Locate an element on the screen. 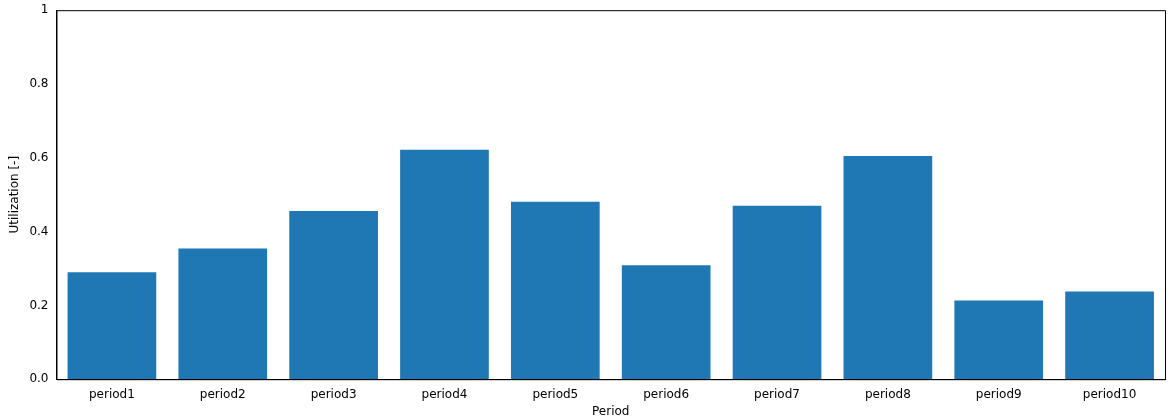 This screenshot has height=419, width=1173. x-tick-label: period4 is located at coordinates (444, 393).